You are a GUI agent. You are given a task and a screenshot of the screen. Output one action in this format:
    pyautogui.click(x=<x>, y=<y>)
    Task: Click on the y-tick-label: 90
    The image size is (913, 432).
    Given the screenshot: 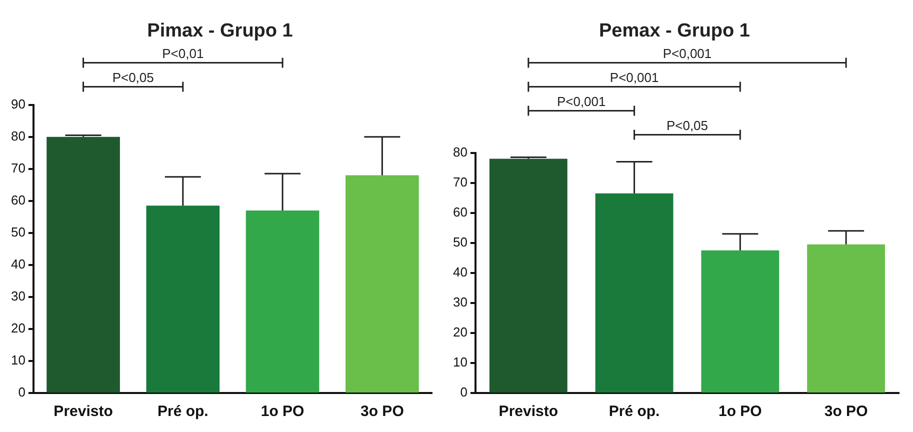 What is the action you would take?
    pyautogui.click(x=18, y=104)
    